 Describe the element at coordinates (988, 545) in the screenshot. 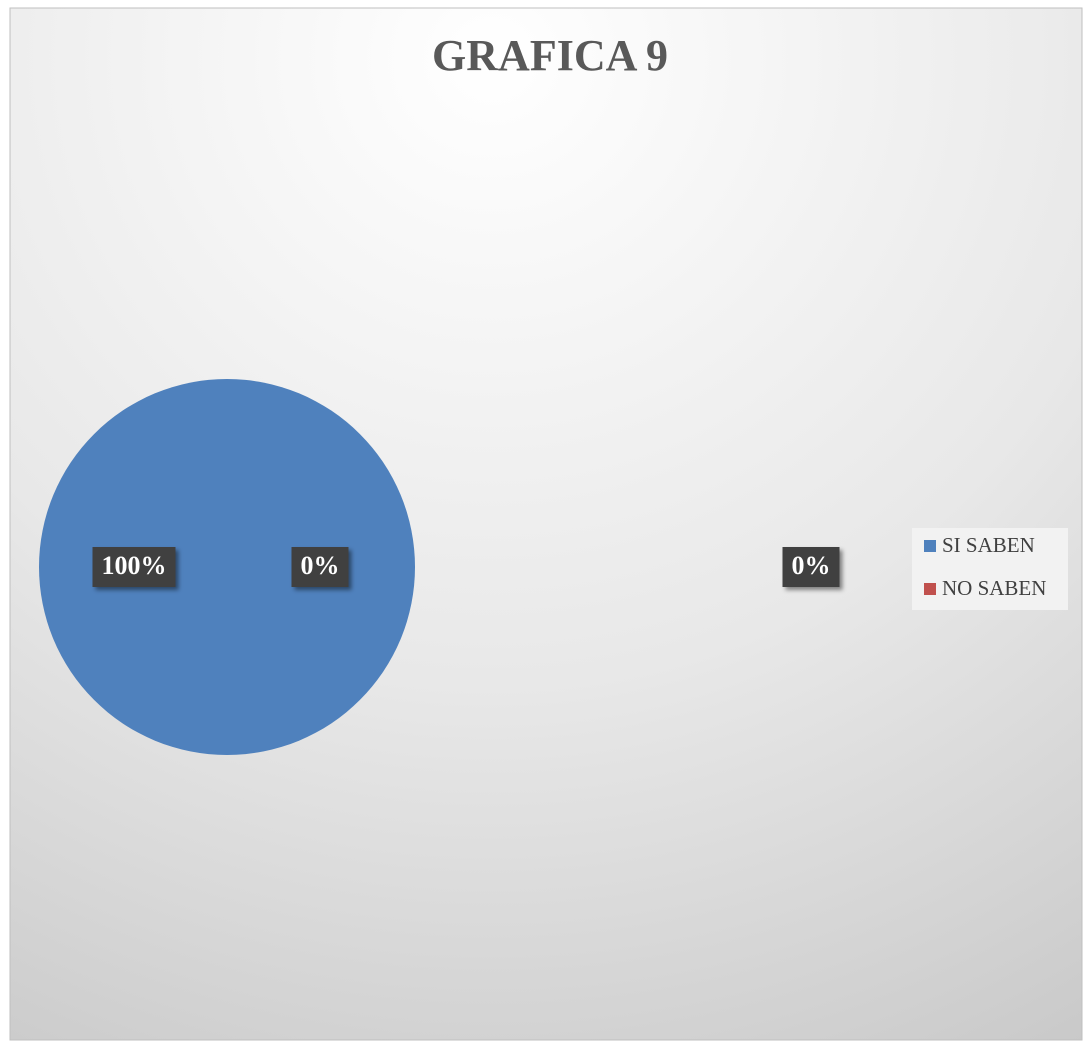

I see `legend-label: SI SABEN` at that location.